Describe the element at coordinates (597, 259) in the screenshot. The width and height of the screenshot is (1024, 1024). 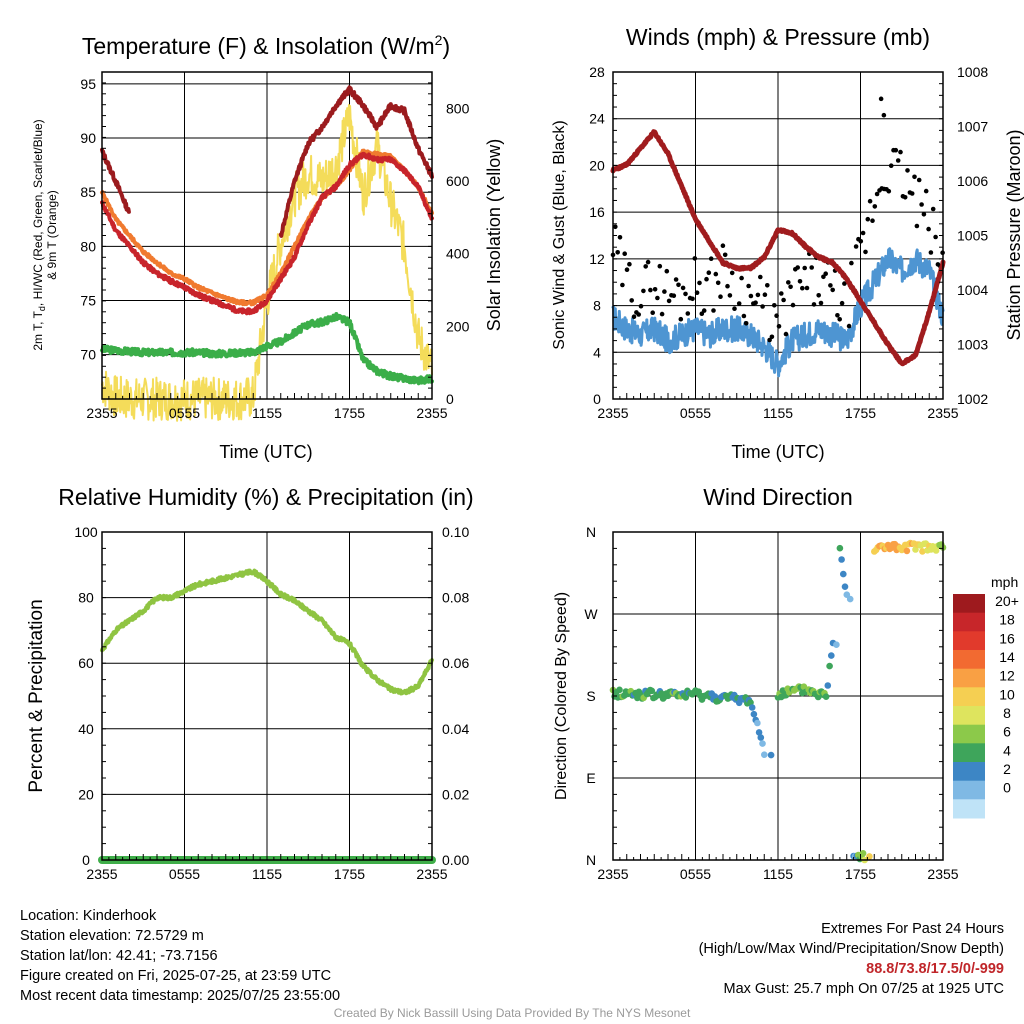
I see `wind-ytick-label: 12` at that location.